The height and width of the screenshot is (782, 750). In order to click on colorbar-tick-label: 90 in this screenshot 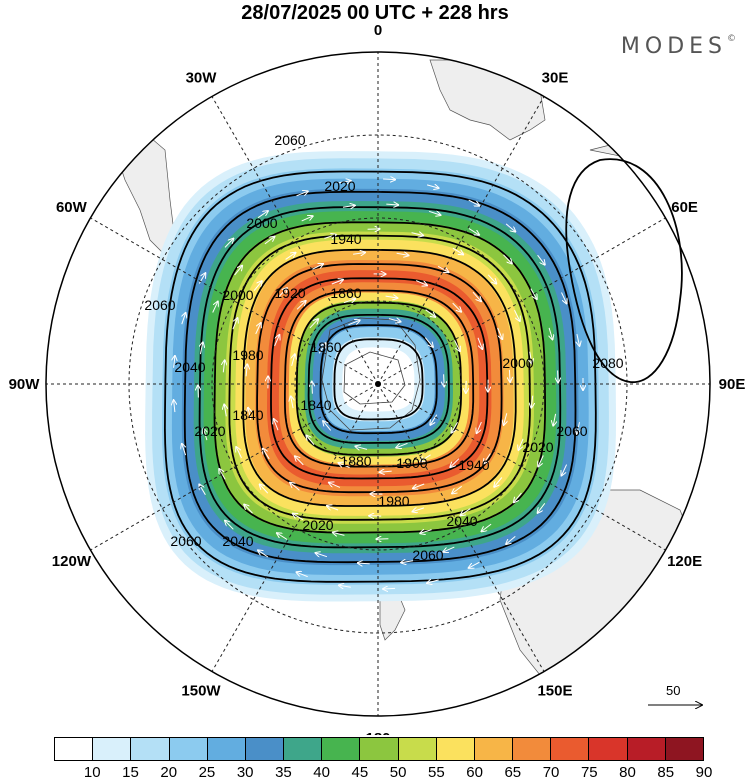, I will do `click(704, 772)`.